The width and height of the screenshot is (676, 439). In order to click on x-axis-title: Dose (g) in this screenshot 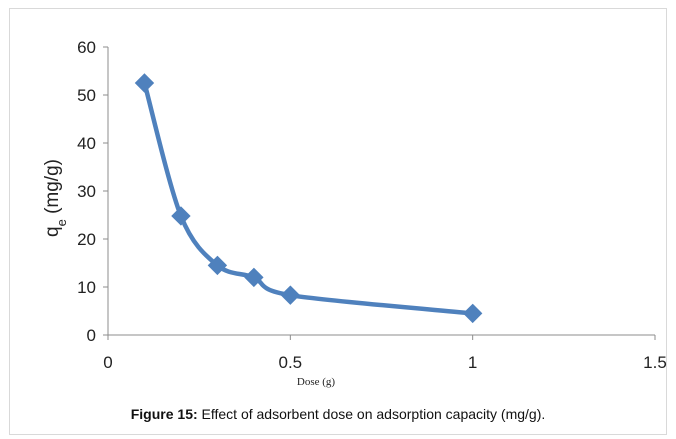, I will do `click(316, 382)`.